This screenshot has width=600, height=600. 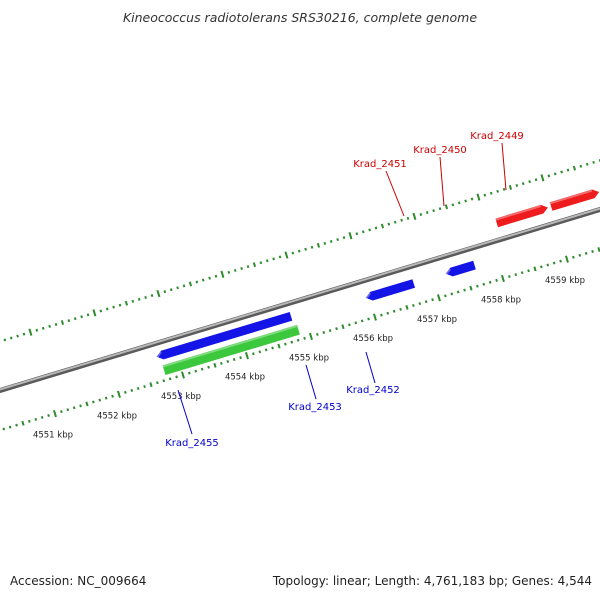 I want to click on gene-label: Krad_2451, so click(x=380, y=164).